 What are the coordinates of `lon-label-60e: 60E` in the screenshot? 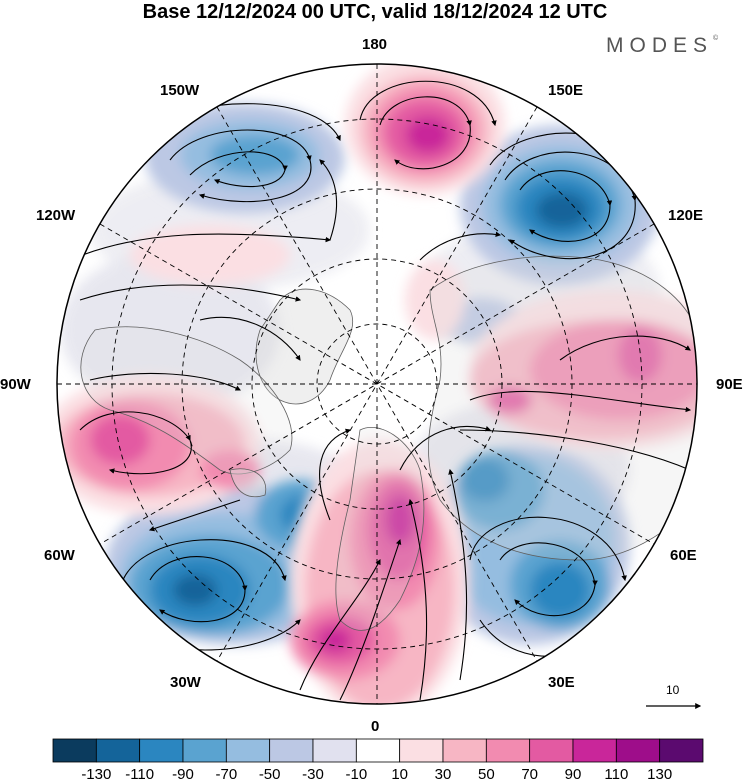 It's located at (683, 555).